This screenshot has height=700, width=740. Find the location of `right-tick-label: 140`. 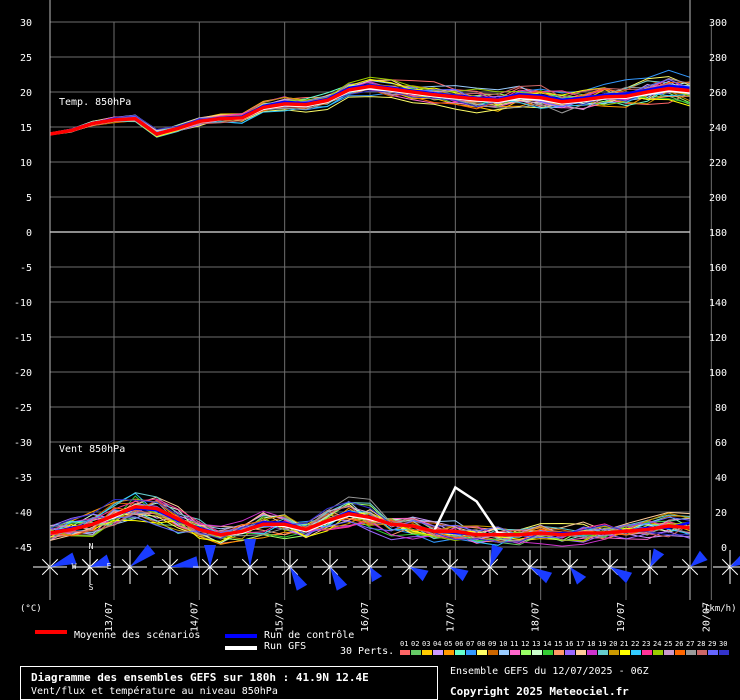

right-tick-label: 140 is located at coordinates (718, 303).